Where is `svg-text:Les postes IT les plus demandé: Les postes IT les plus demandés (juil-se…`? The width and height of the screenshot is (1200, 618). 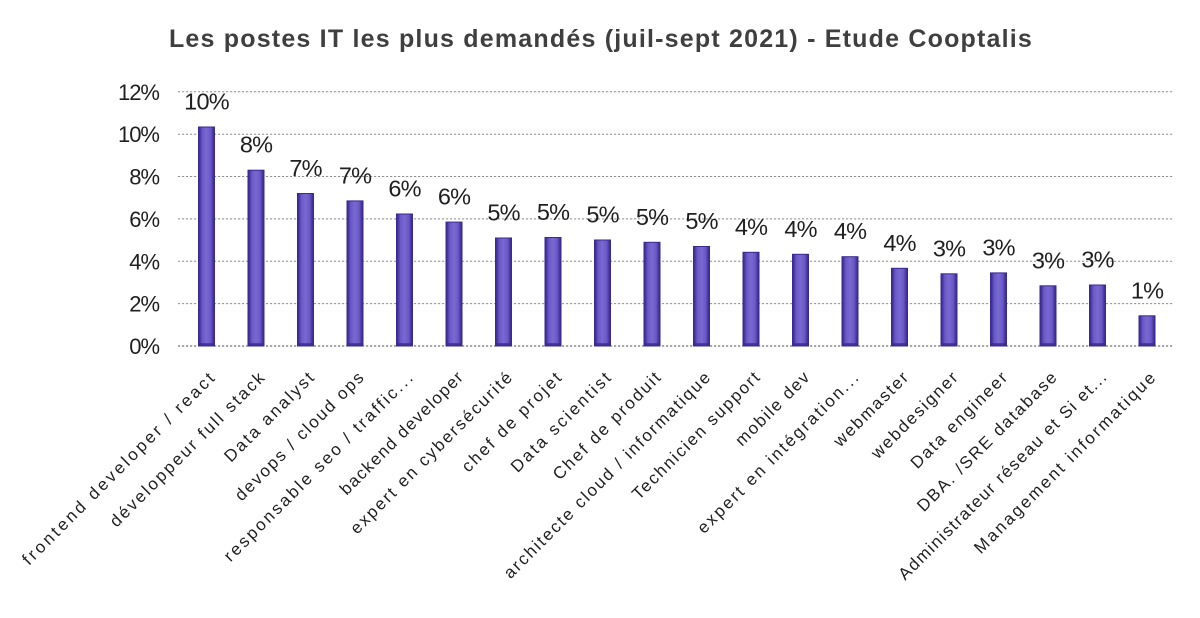
svg-text:Les postes IT les plus demandé: Les postes IT les plus demandés (juil-se… is located at coordinates (601, 39).